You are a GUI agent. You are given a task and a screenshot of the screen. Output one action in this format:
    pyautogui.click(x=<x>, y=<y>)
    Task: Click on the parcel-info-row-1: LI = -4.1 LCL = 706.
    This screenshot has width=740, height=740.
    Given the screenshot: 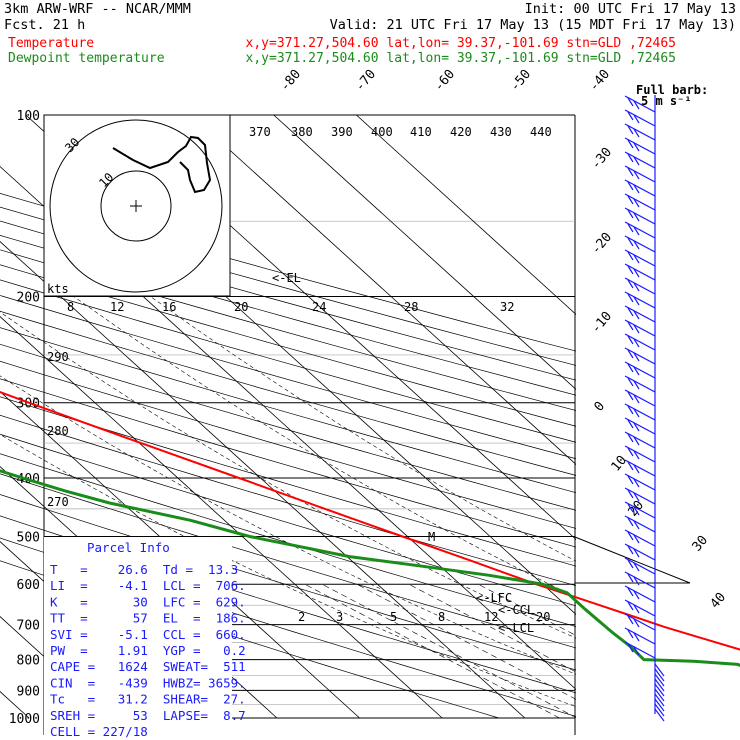 What is the action you would take?
    pyautogui.click(x=148, y=585)
    